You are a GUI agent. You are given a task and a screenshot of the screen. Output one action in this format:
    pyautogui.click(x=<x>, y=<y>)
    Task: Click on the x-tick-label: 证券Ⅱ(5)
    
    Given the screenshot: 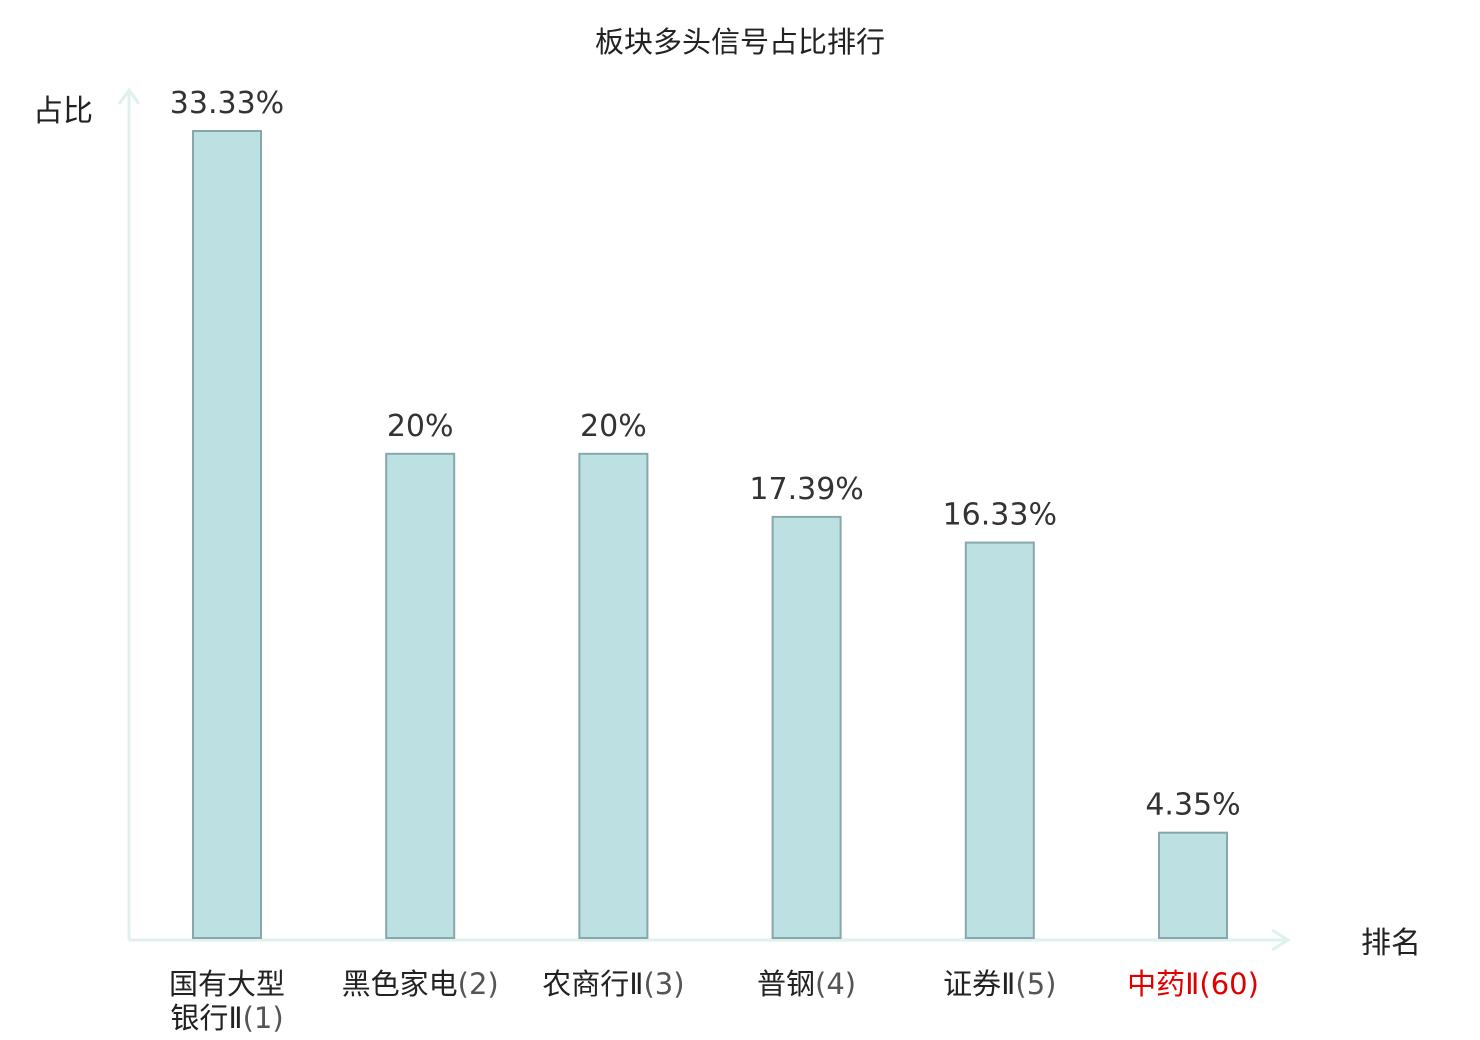 What is the action you would take?
    pyautogui.click(x=999, y=984)
    